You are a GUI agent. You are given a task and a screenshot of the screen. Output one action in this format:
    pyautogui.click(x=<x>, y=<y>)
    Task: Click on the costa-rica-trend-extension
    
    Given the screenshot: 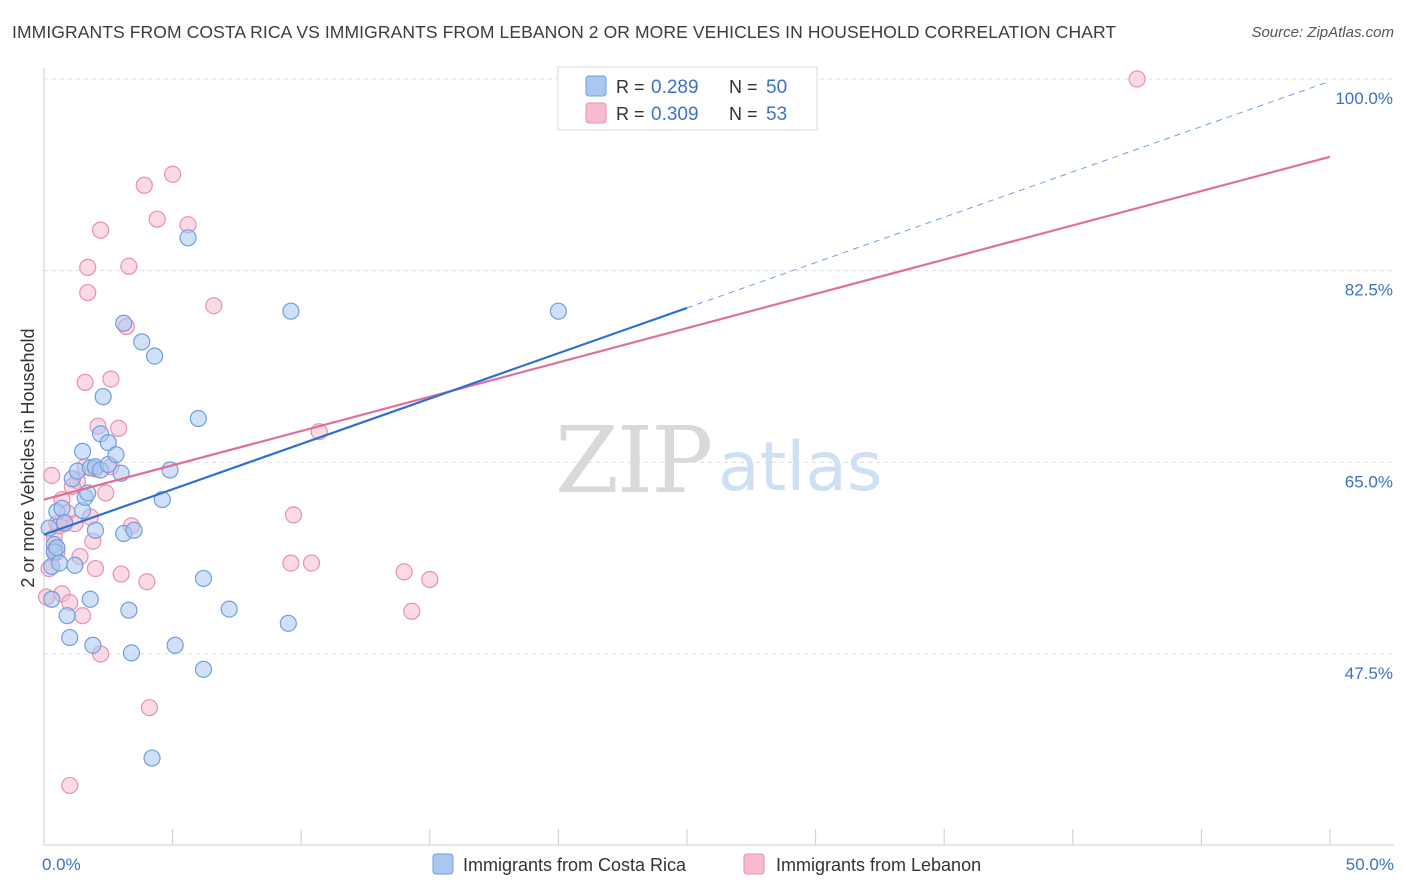 What is the action you would take?
    pyautogui.click(x=1008, y=194)
    